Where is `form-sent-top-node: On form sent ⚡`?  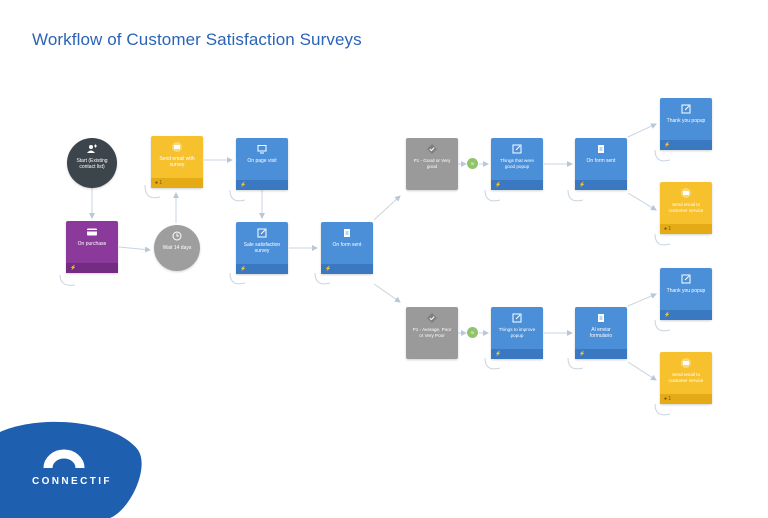
form-sent-top-node: On form sent ⚡ is located at coordinates (601, 164).